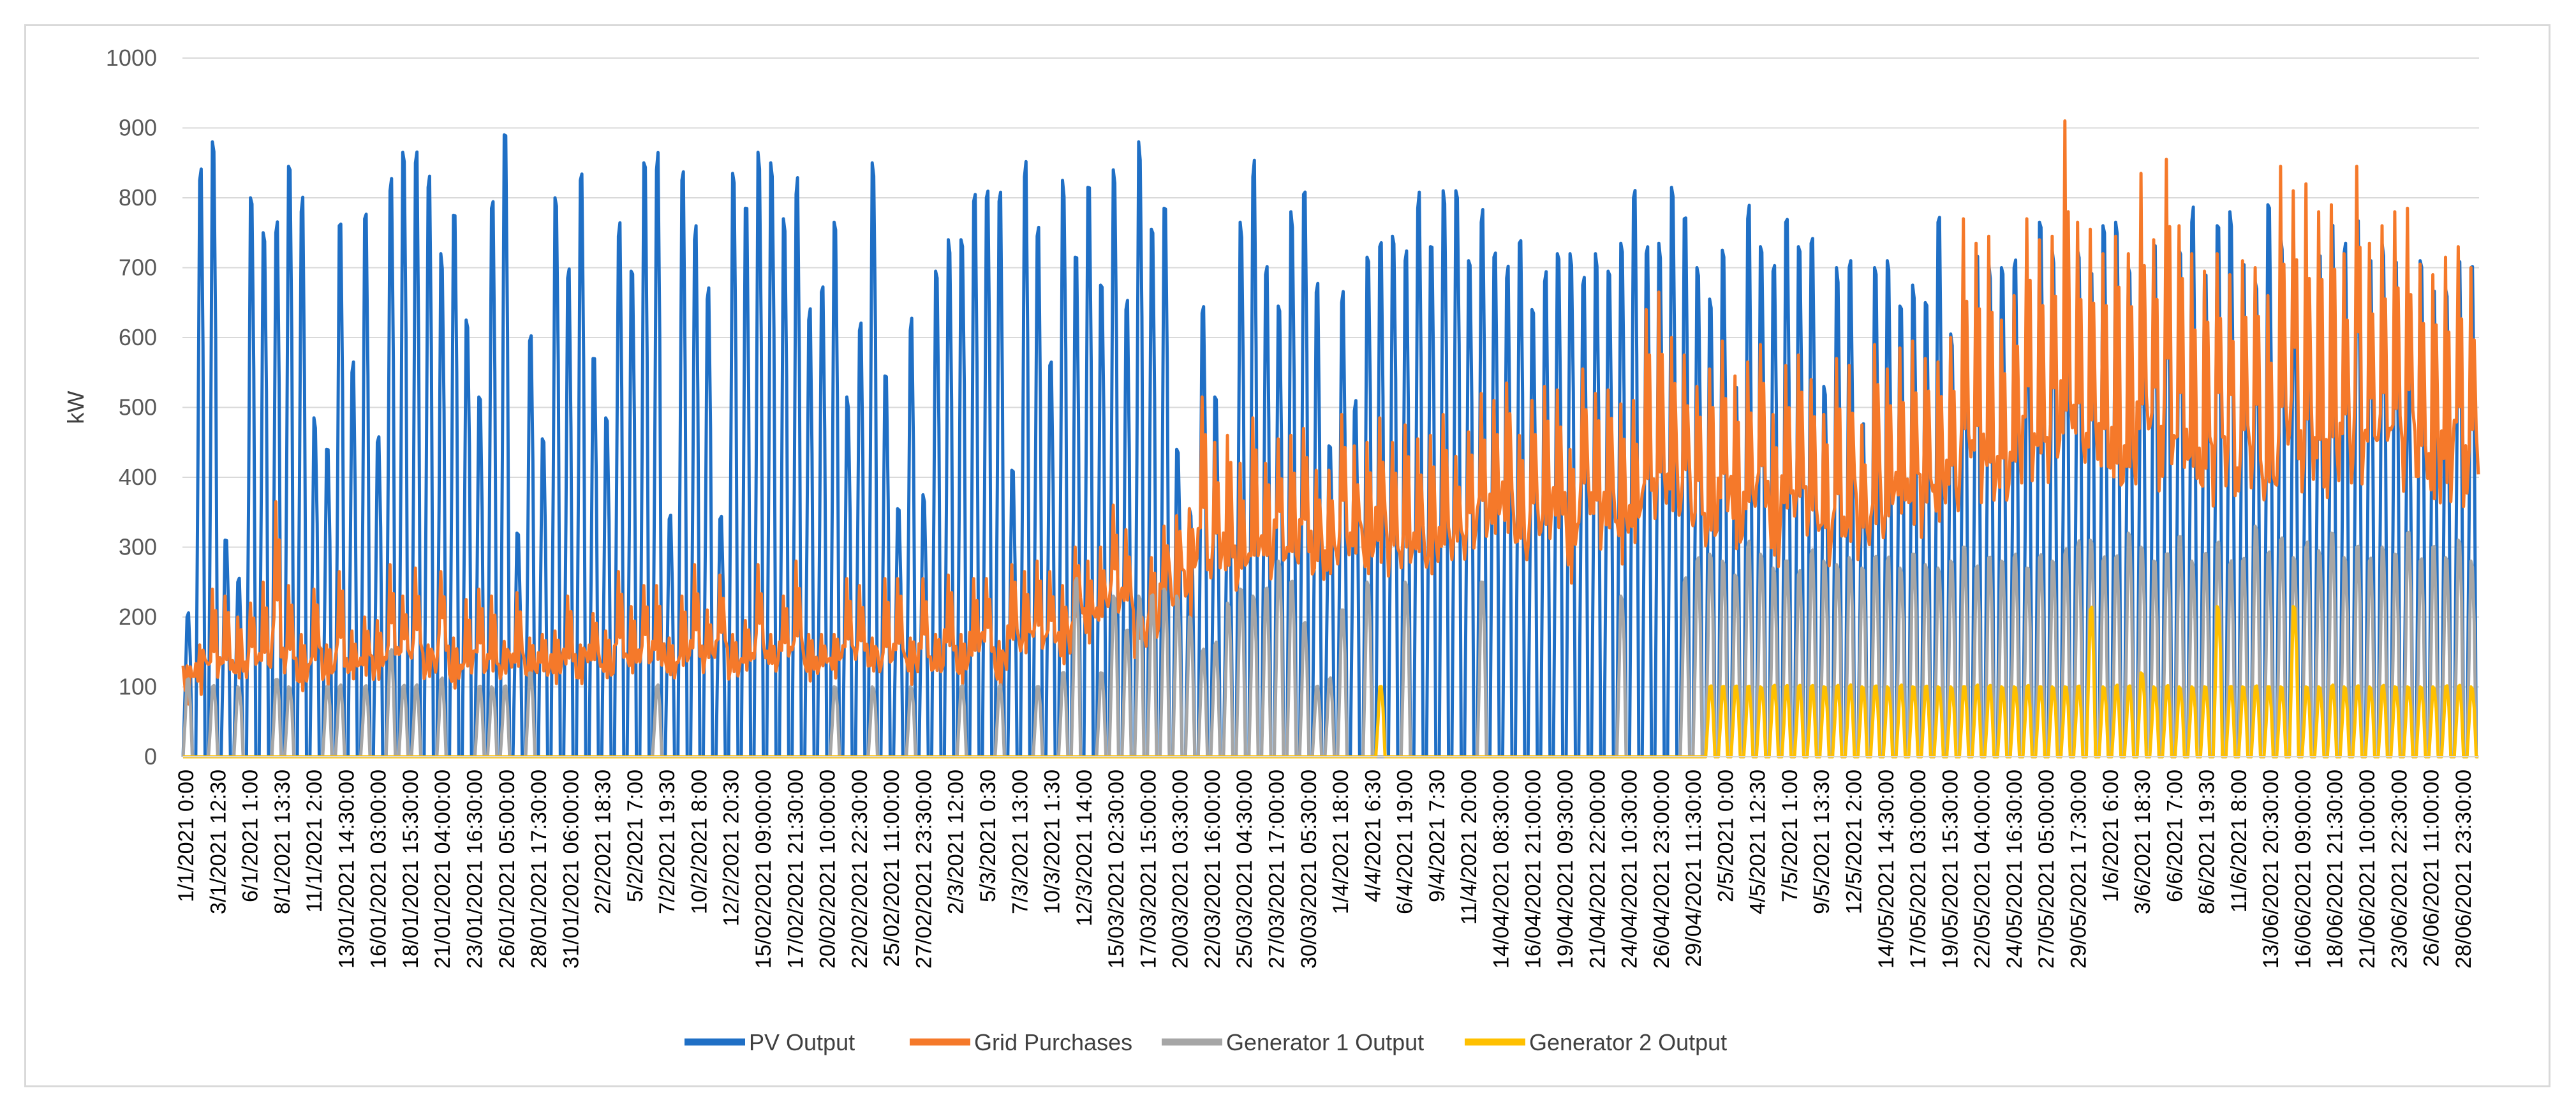 The width and height of the screenshot is (2576, 1109). What do you see at coordinates (346, 870) in the screenshot?
I see `x-tick-label: 13/01/2021 14:30:00` at bounding box center [346, 870].